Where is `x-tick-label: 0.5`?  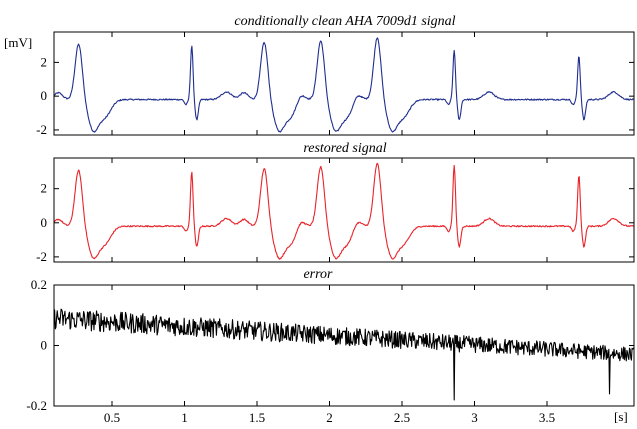
x-tick-label: 0.5 is located at coordinates (112, 417).